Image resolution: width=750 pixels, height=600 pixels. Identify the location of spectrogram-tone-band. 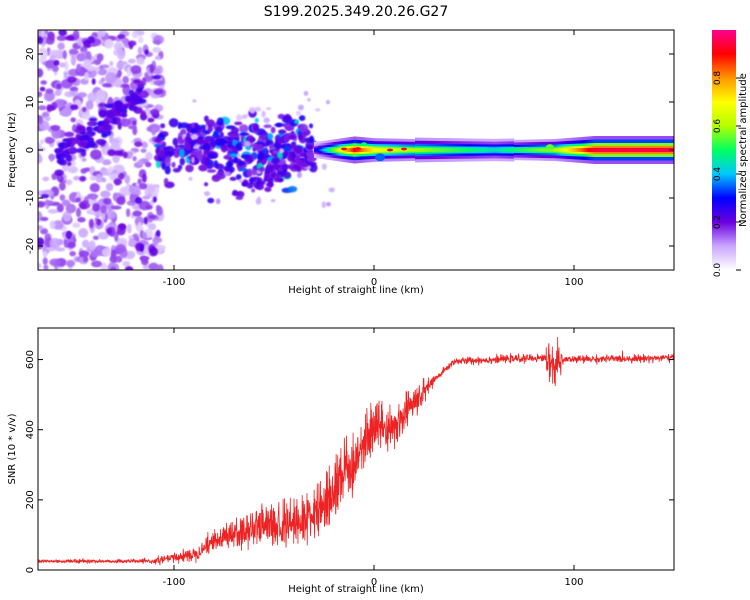
(494, 150).